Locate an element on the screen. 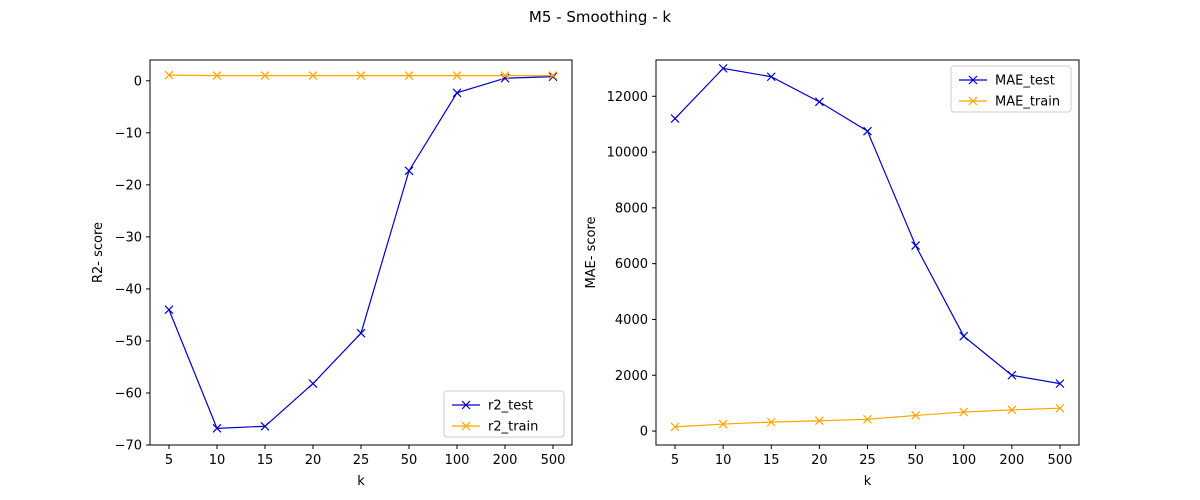 The width and height of the screenshot is (1200, 500). legend-label: r2_test is located at coordinates (510, 406).